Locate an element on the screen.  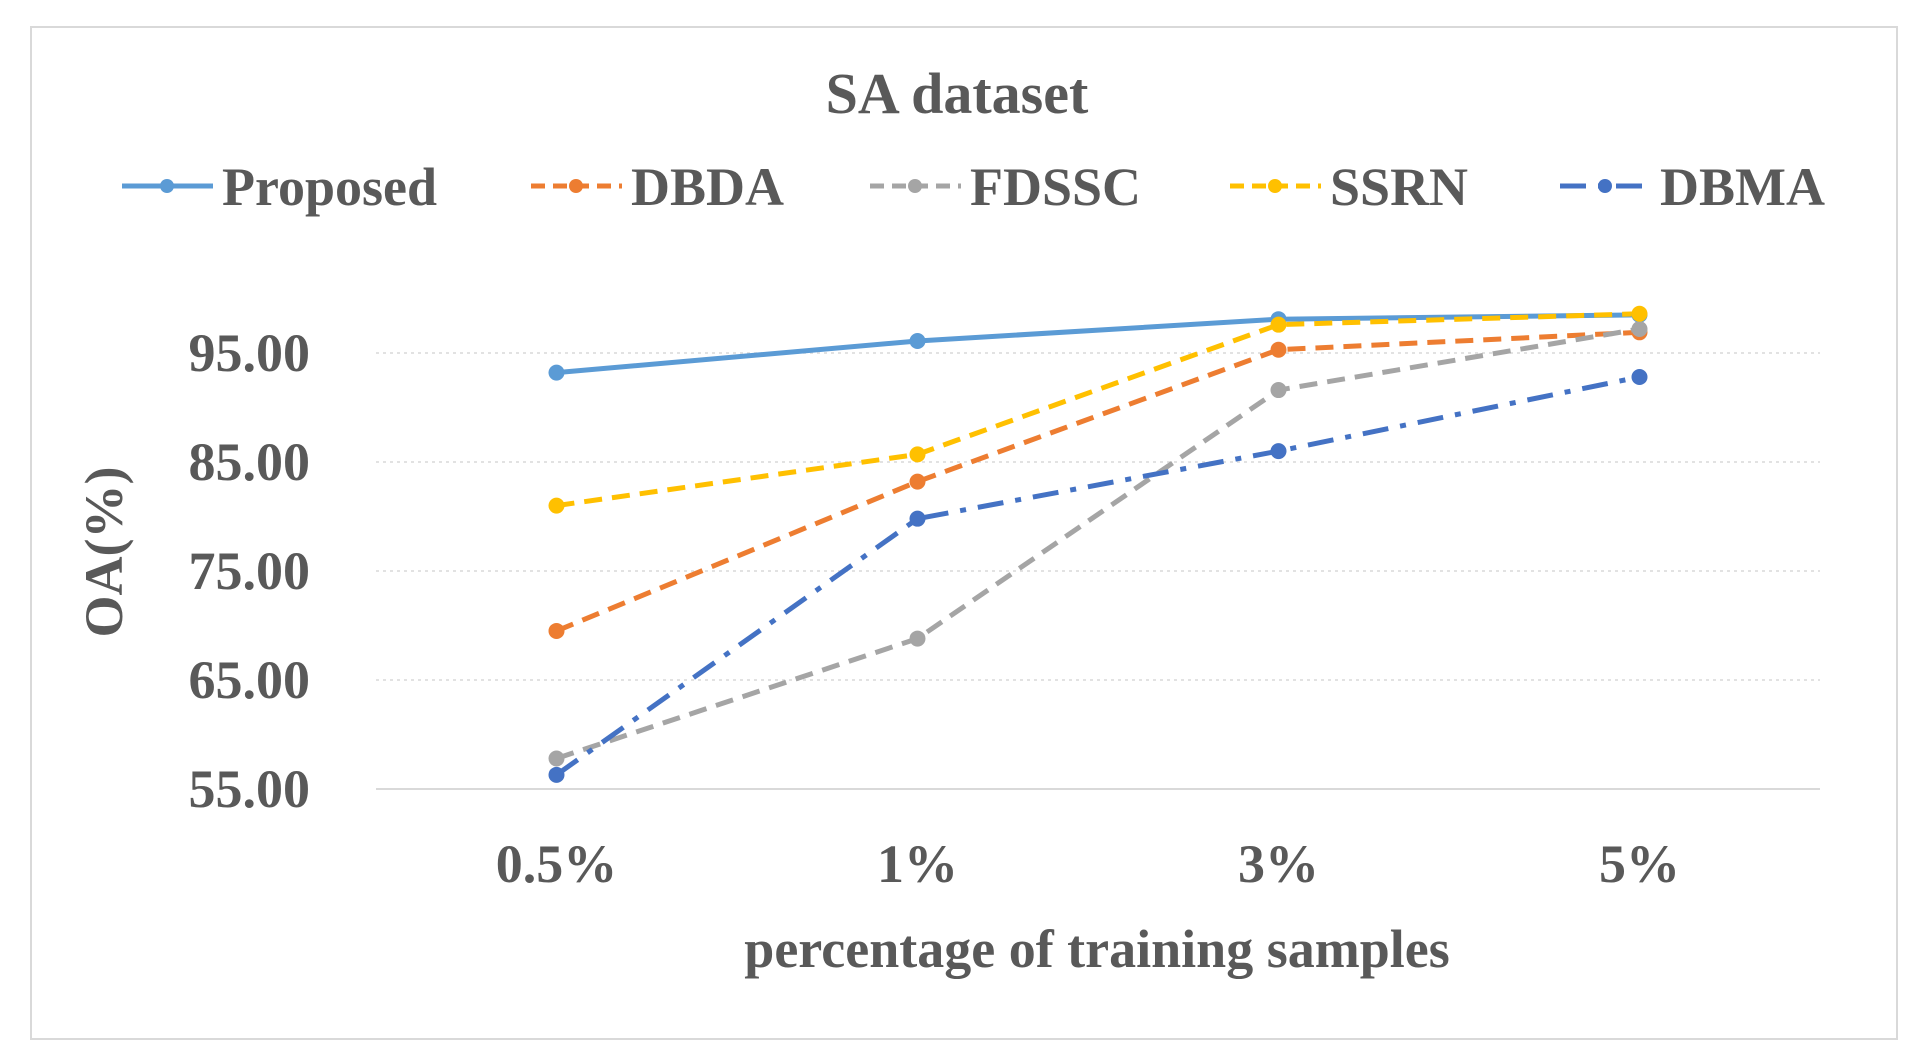
y-tick-label: 95.00 is located at coordinates (250, 353).